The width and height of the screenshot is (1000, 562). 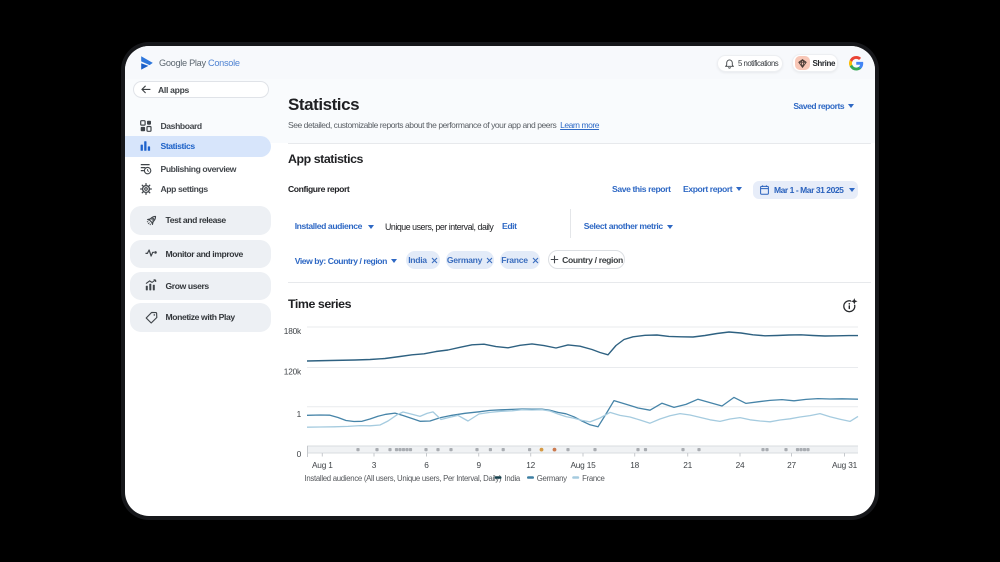 What do you see at coordinates (293, 331) in the screenshot?
I see `svg-text: 180k` at bounding box center [293, 331].